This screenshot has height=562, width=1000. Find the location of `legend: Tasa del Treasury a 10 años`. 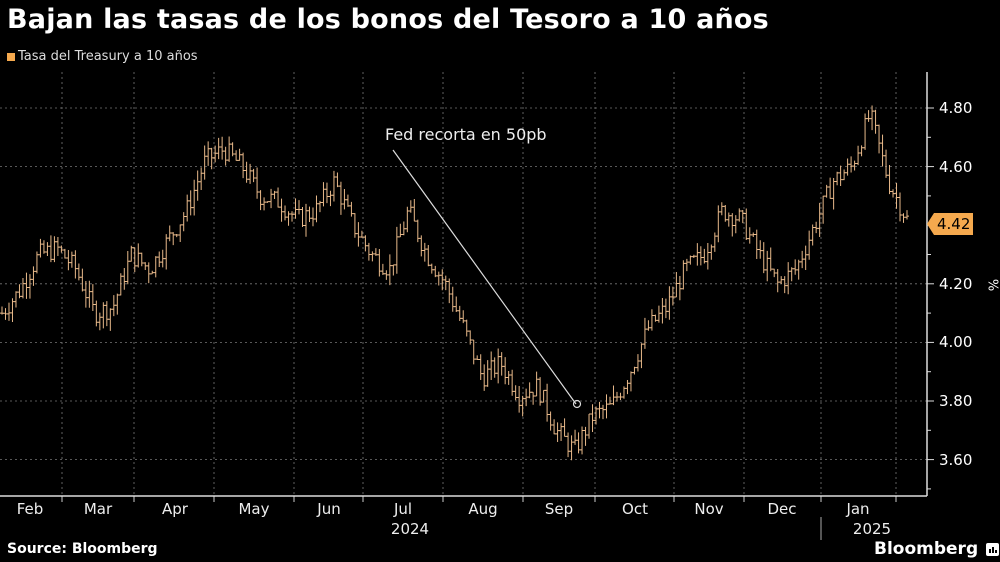

legend: Tasa del Treasury a 10 años is located at coordinates (102, 56).